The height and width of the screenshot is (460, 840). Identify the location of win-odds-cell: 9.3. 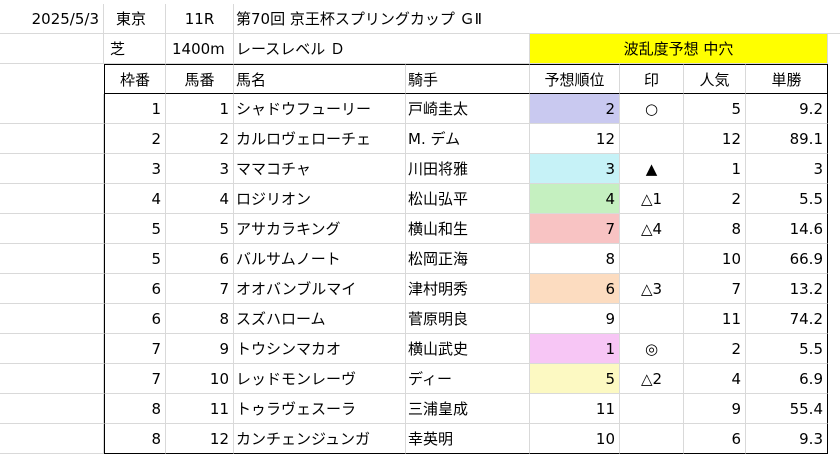
(787, 439).